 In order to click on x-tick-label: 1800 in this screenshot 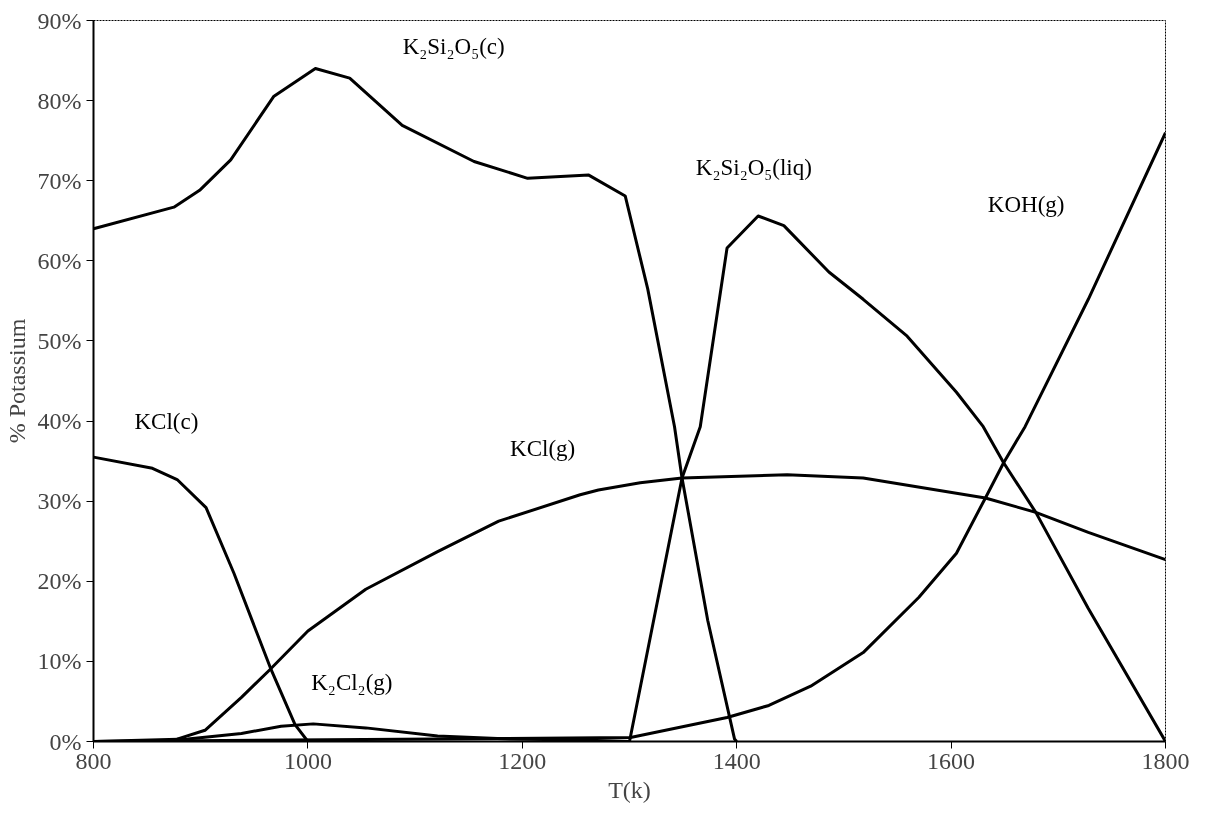, I will do `click(1165, 760)`.